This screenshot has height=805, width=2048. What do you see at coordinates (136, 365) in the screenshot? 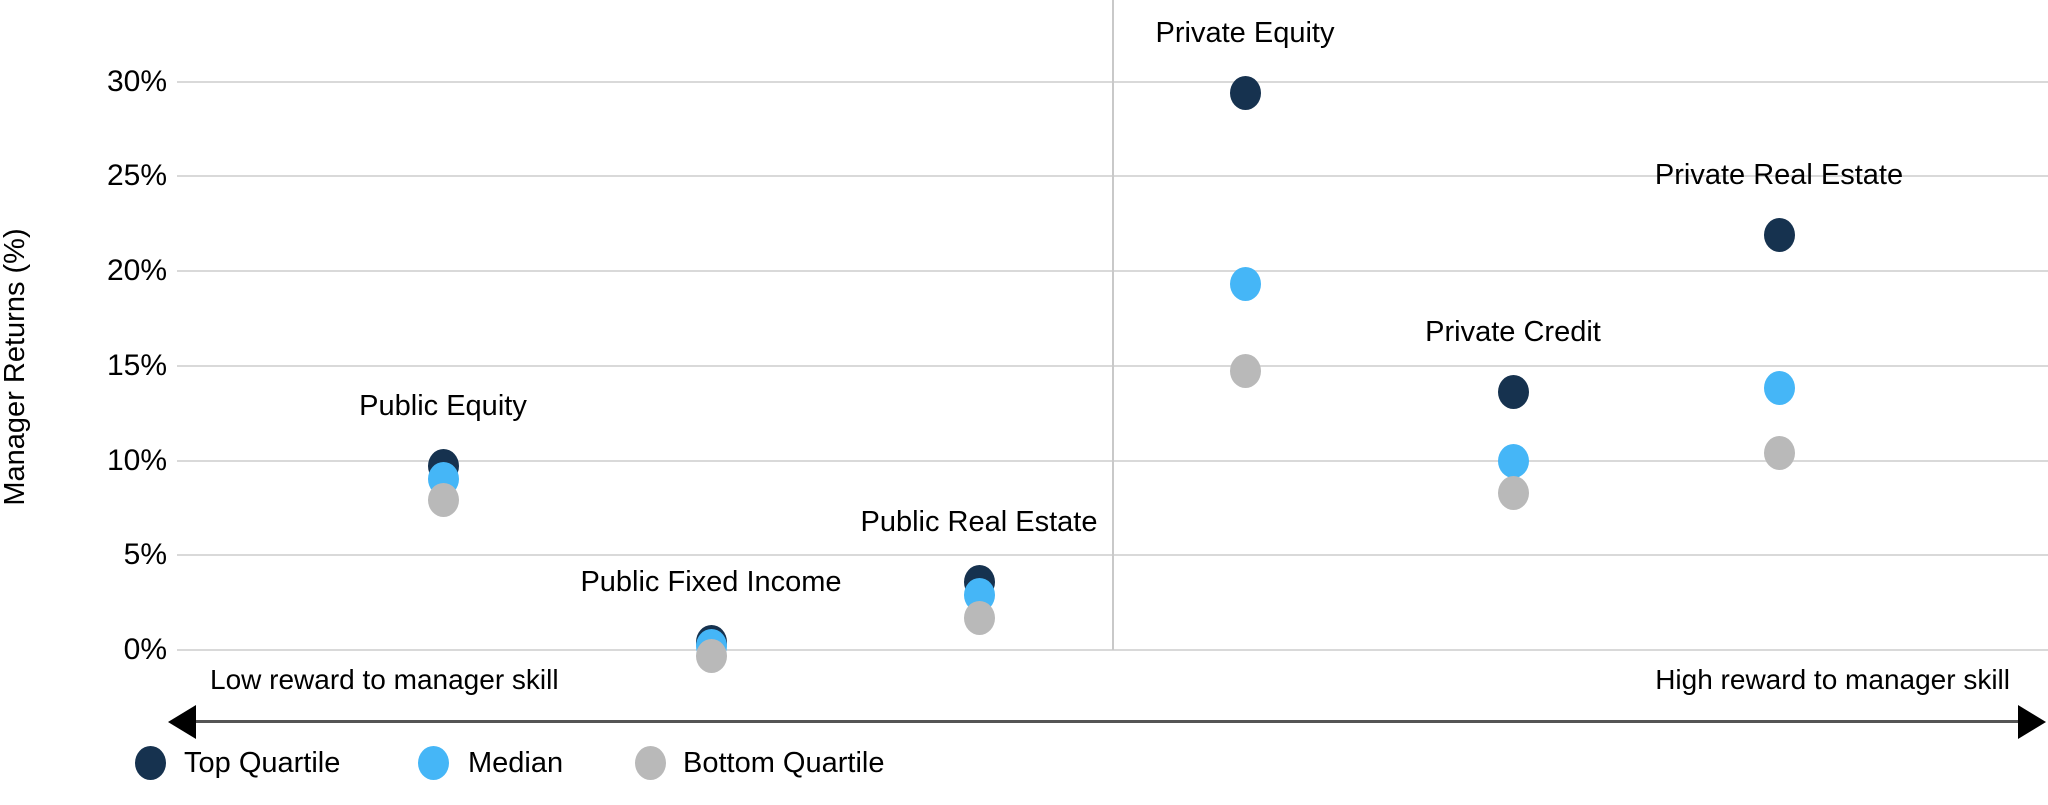
I see `y-tick-label-15%: 15%` at bounding box center [136, 365].